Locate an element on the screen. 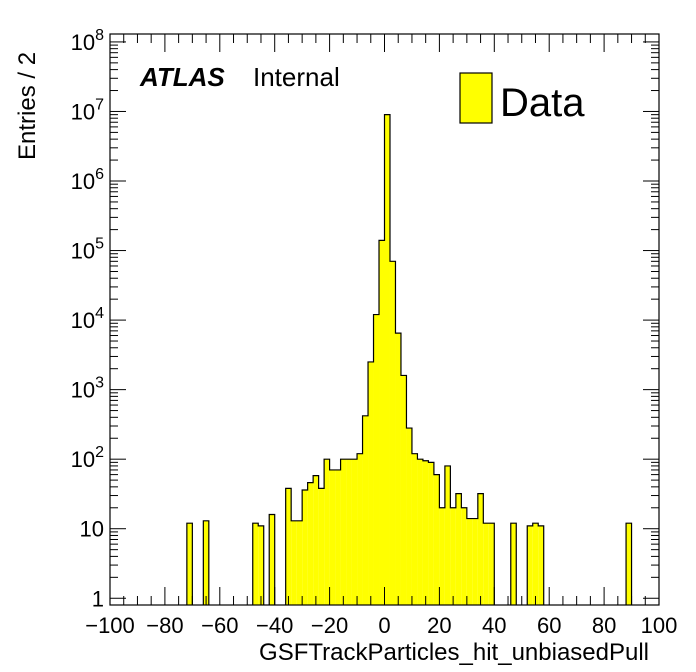 This screenshot has width=696, height=672. x-tick-label: 20 is located at coordinates (439, 625).